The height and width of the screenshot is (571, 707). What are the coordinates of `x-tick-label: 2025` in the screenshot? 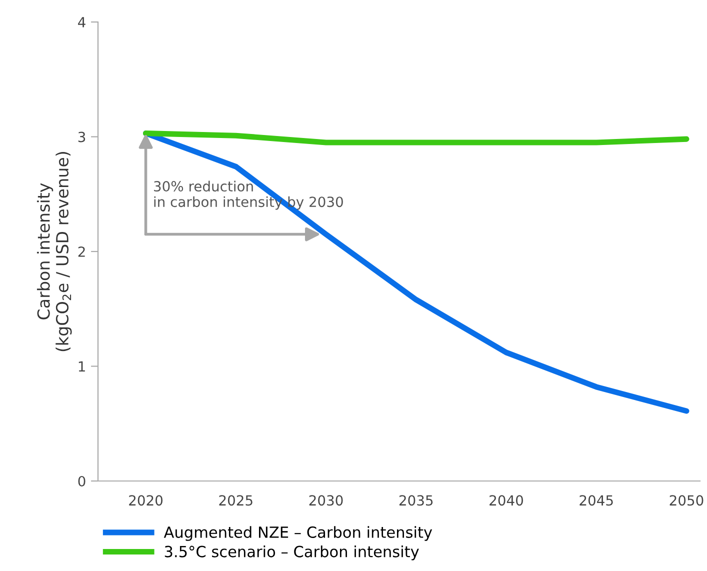 It's located at (235, 500).